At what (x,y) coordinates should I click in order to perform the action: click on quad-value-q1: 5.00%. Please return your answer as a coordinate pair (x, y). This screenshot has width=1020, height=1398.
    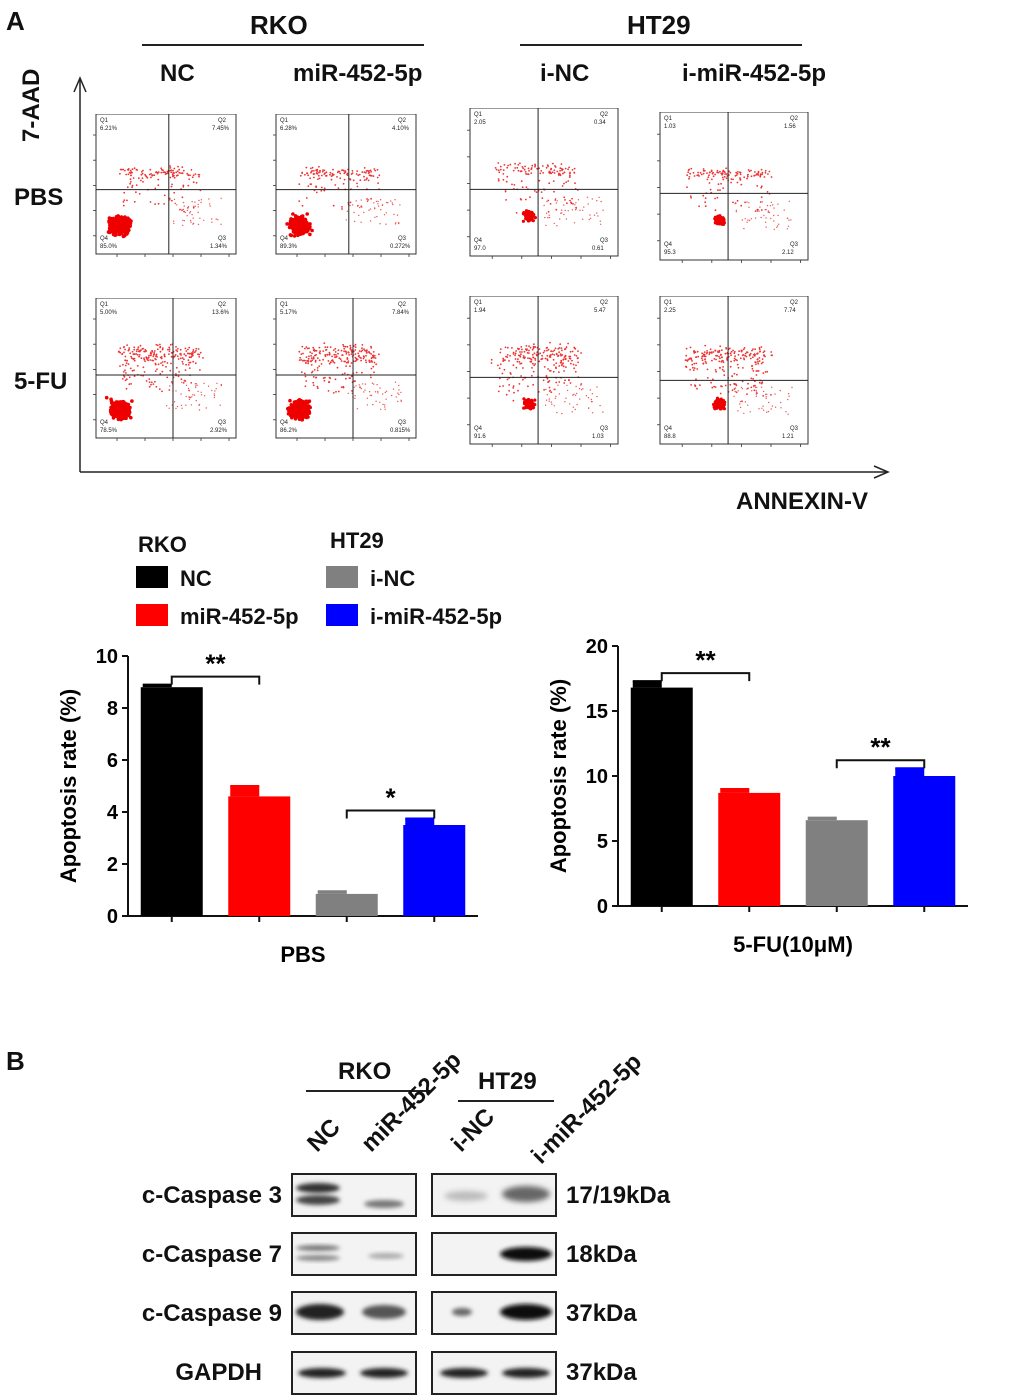
    Looking at the image, I should click on (109, 313).